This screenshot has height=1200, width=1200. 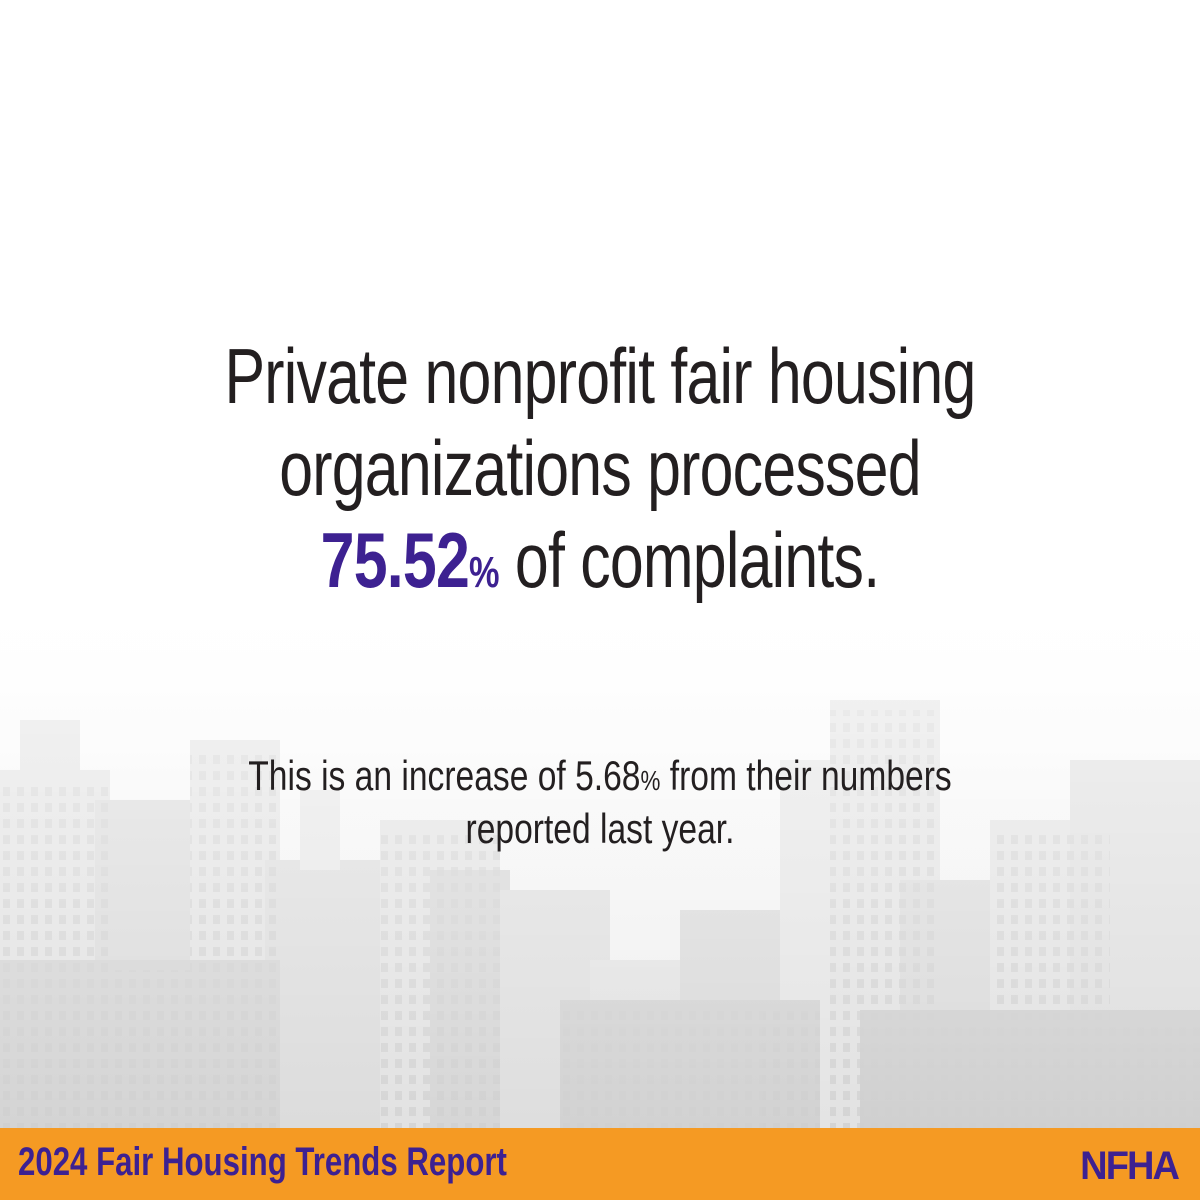 What do you see at coordinates (600, 376) in the screenshot?
I see `headline-line-1: Private nonprofit fair housing` at bounding box center [600, 376].